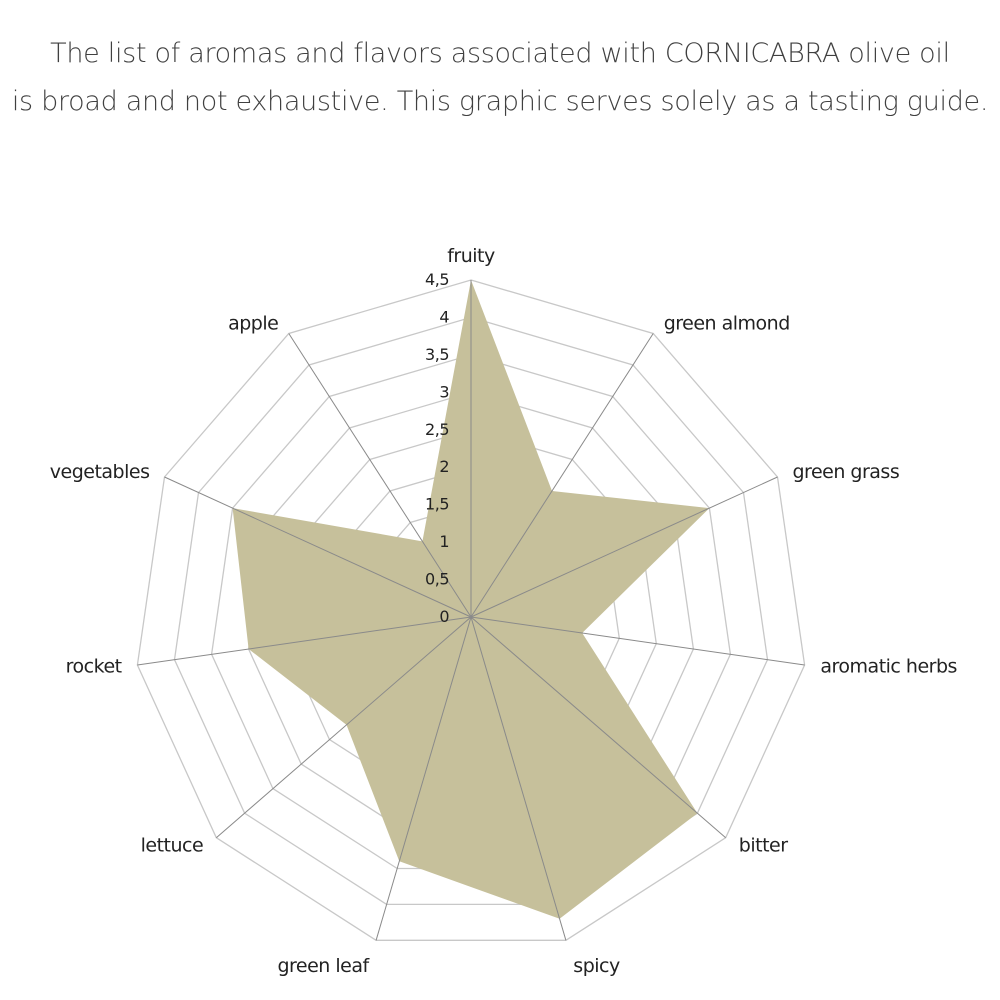 The height and width of the screenshot is (1000, 1000). I want to click on axis-label-fruity: fruity, so click(471, 256).